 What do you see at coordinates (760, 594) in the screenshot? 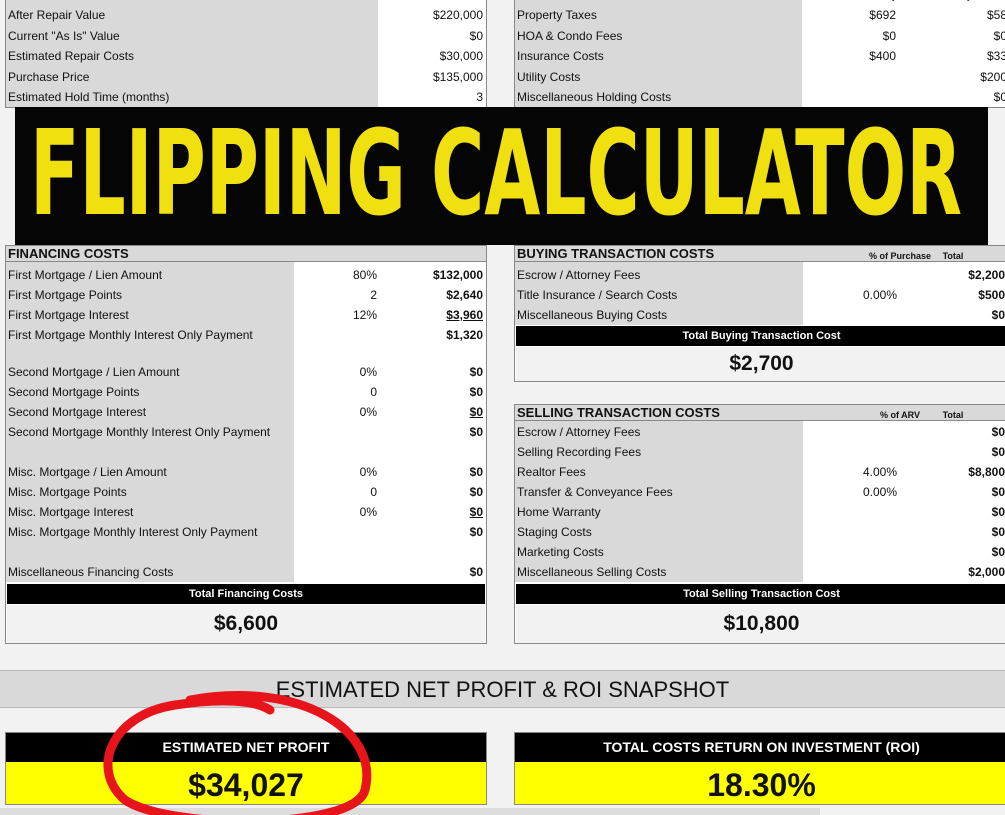
I see `total-bar: Total Selling Transaction Cost` at bounding box center [760, 594].